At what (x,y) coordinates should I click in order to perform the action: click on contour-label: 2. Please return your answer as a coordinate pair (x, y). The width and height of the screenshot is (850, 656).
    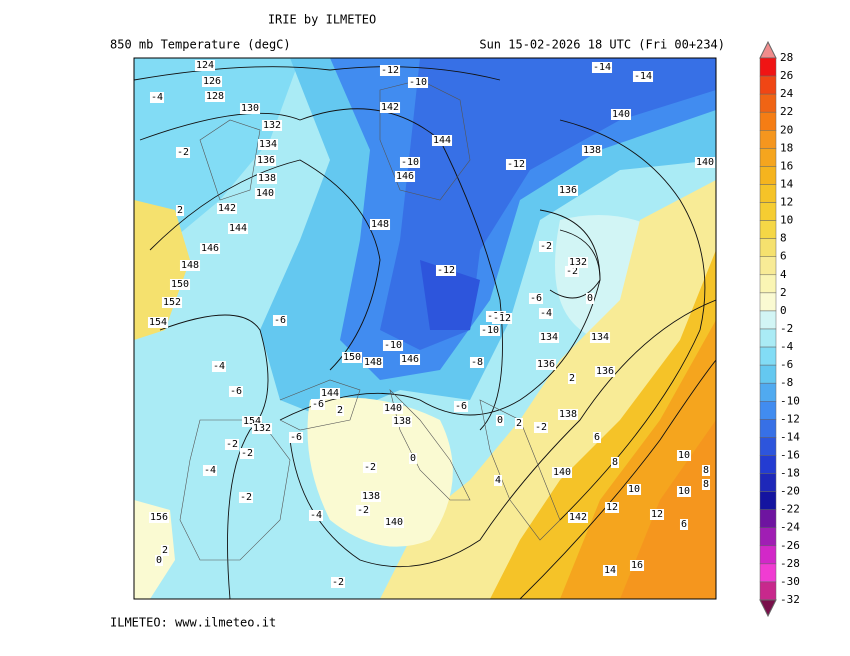
    Looking at the image, I should click on (519, 423).